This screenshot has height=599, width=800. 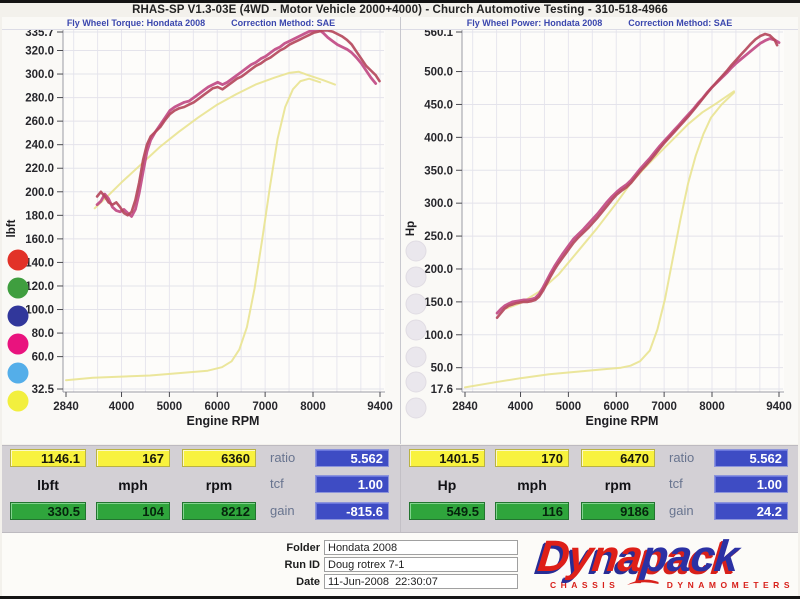 I want to click on torque-cursor-value: 1146.1, so click(x=48, y=458).